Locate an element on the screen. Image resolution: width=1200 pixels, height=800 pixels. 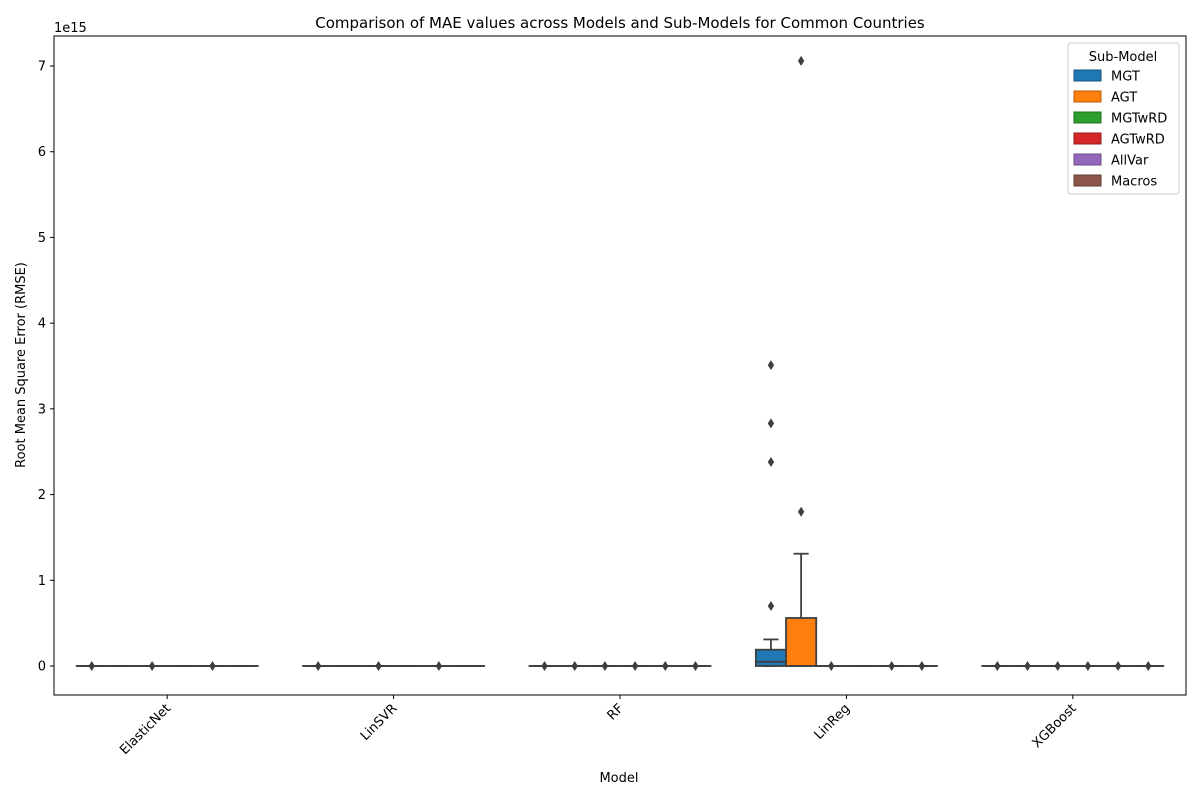
y-tick-label: 6 is located at coordinates (42, 152).